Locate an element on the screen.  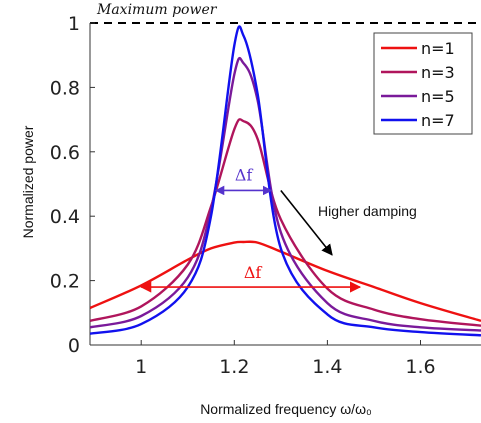
y-tick-label: 0.4 is located at coordinates (65, 217).